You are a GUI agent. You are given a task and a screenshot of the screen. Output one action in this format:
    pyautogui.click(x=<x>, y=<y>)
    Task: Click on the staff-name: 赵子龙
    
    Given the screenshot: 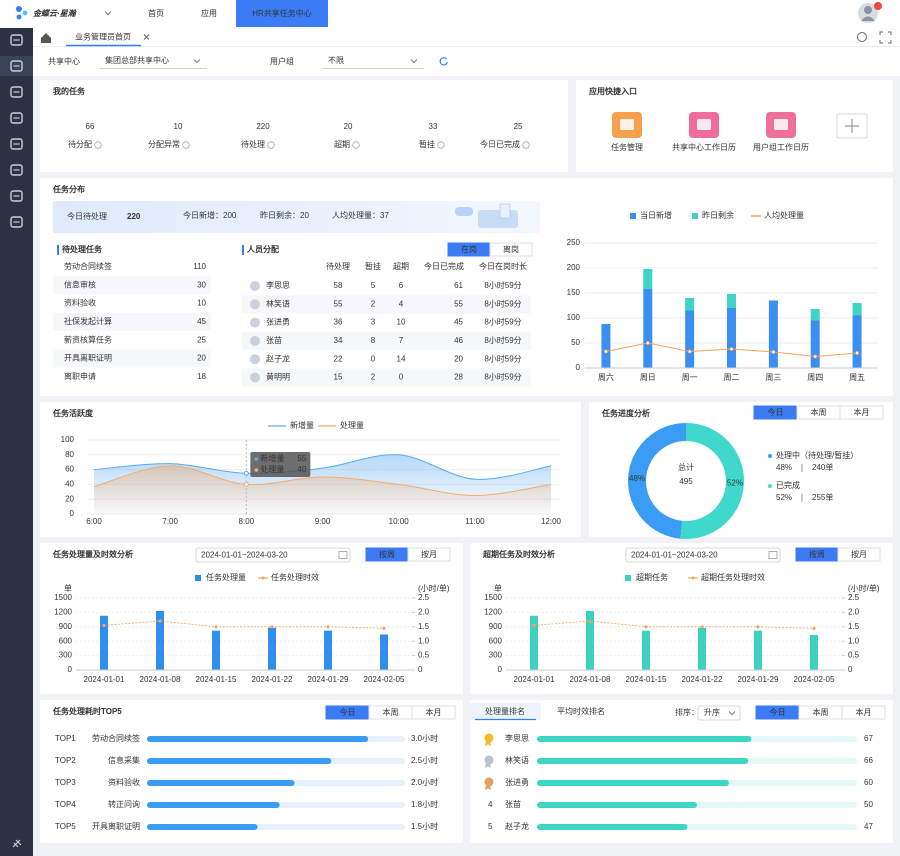 What is the action you would take?
    pyautogui.click(x=278, y=358)
    